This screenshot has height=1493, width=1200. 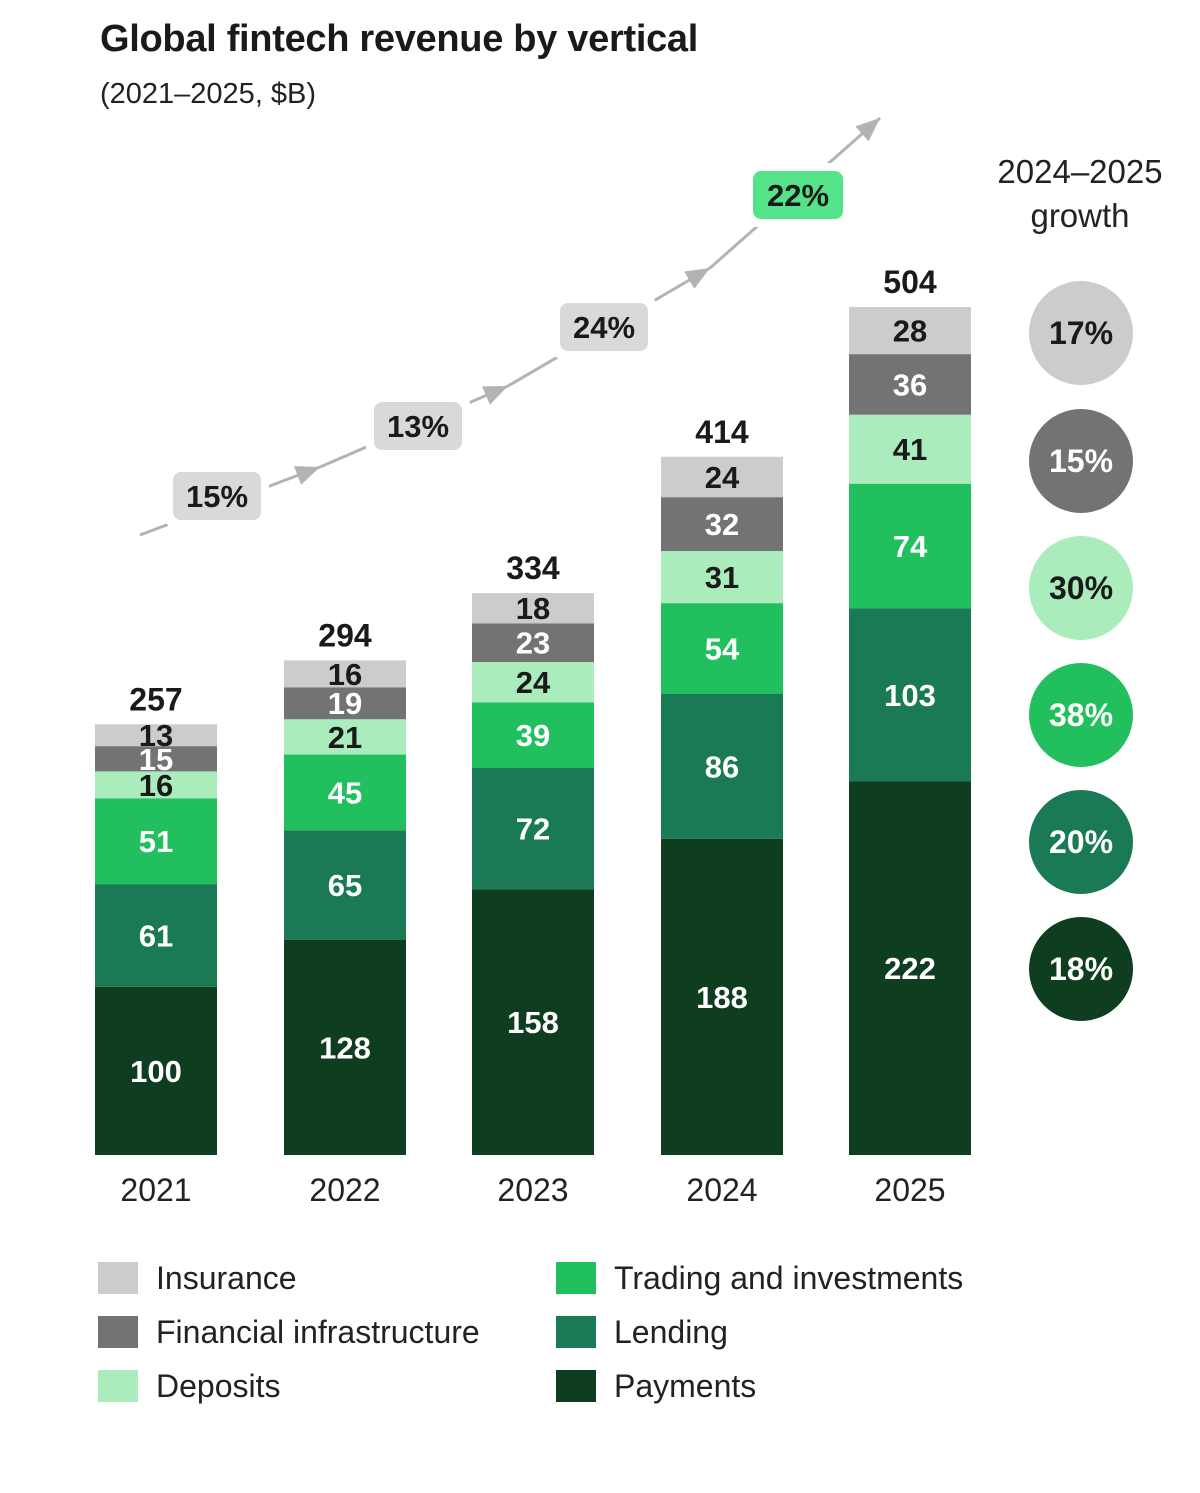 What do you see at coordinates (576, 1386) in the screenshot?
I see `legend-swatch-payments` at bounding box center [576, 1386].